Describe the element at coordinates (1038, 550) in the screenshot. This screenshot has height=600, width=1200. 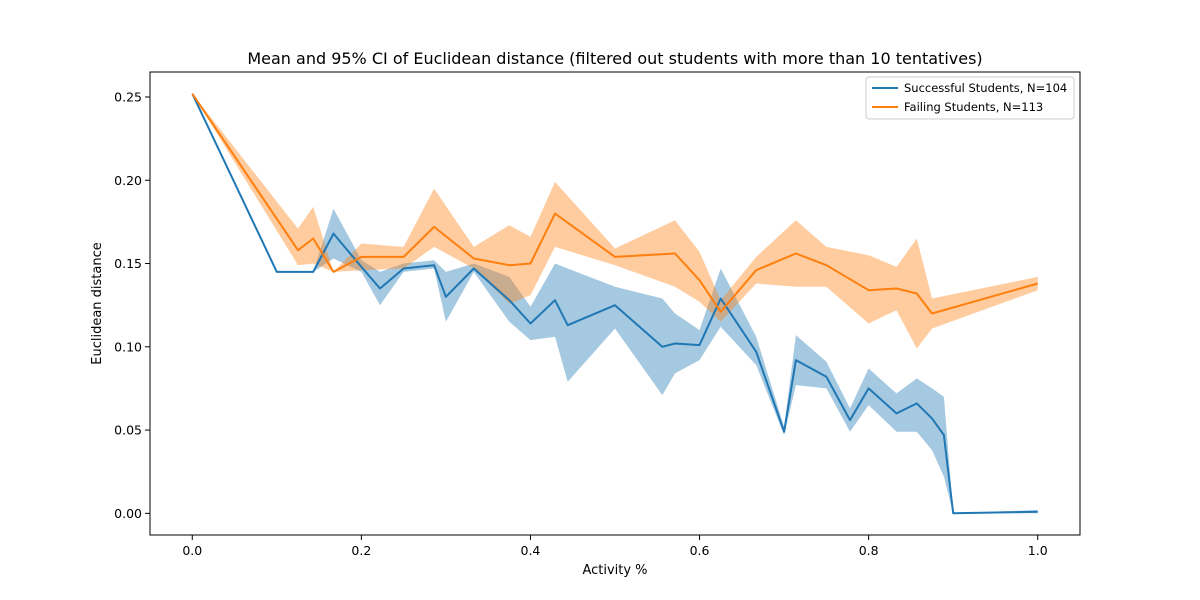
I see `x-tick-label: 1.0` at that location.